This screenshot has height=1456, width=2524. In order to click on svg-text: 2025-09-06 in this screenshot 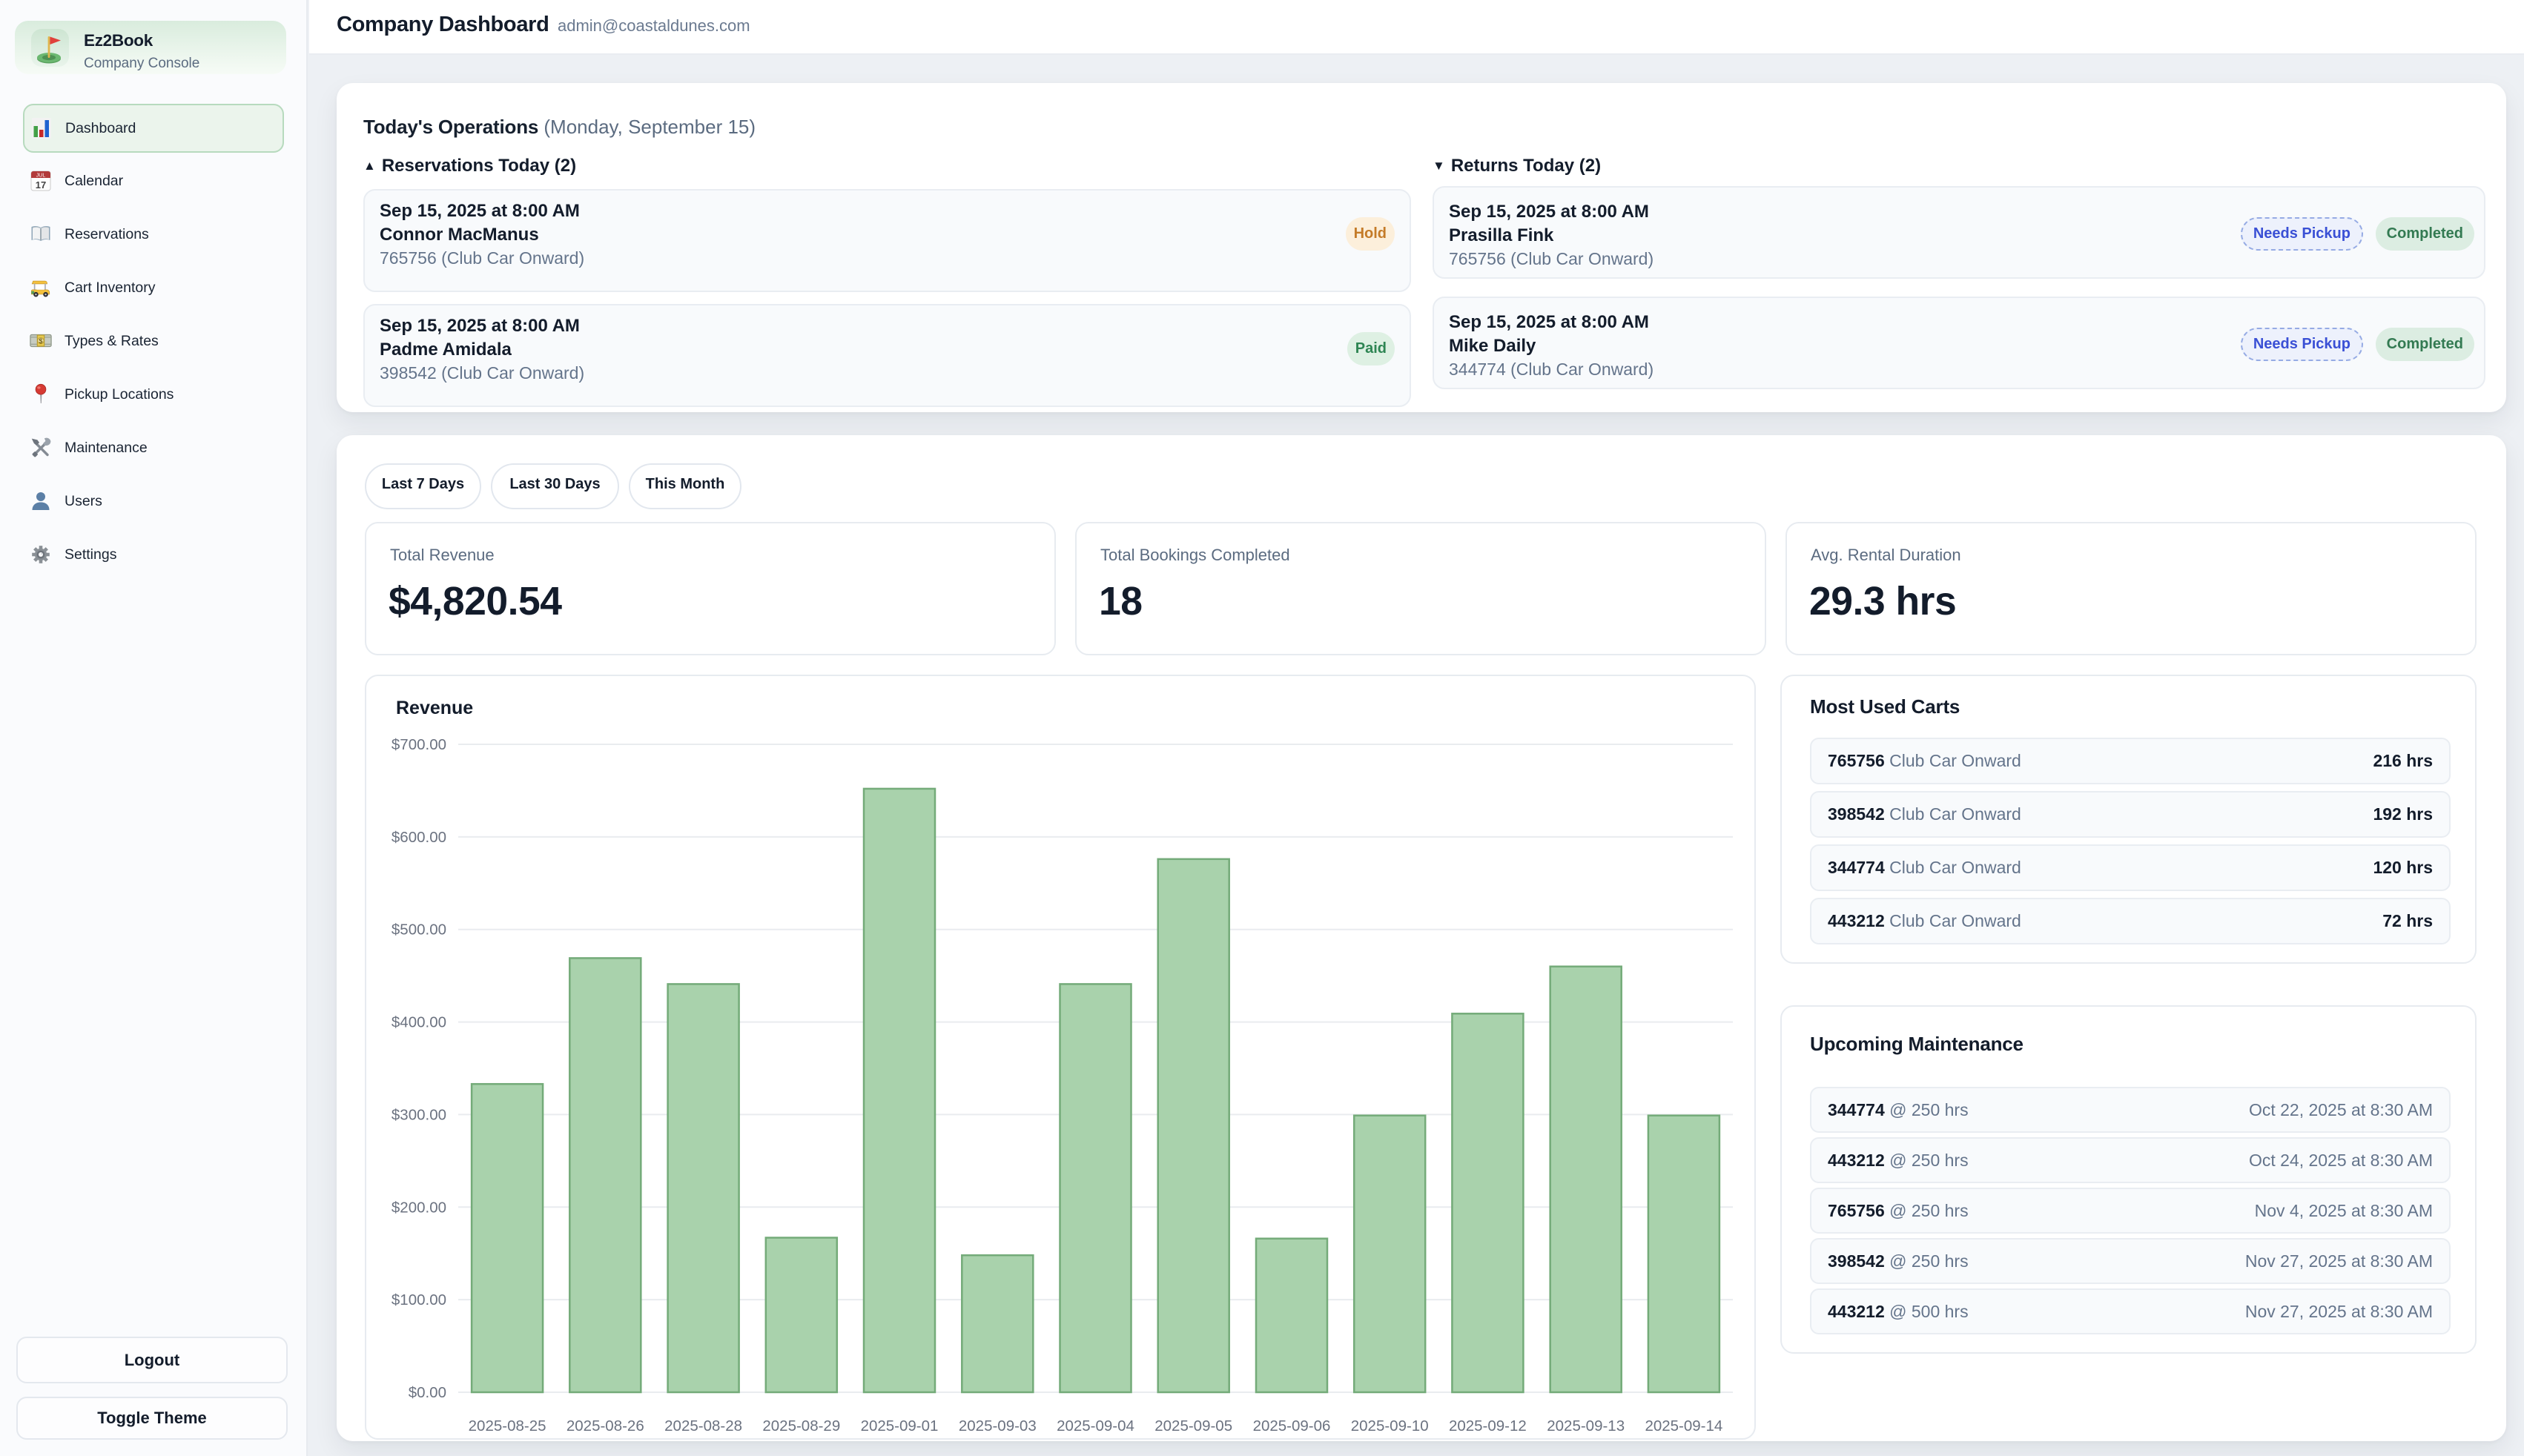, I will do `click(1292, 1426)`.